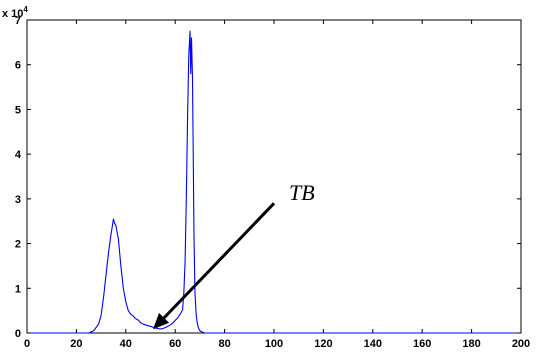  What do you see at coordinates (422, 344) in the screenshot?
I see `x-tick-label: 160` at bounding box center [422, 344].